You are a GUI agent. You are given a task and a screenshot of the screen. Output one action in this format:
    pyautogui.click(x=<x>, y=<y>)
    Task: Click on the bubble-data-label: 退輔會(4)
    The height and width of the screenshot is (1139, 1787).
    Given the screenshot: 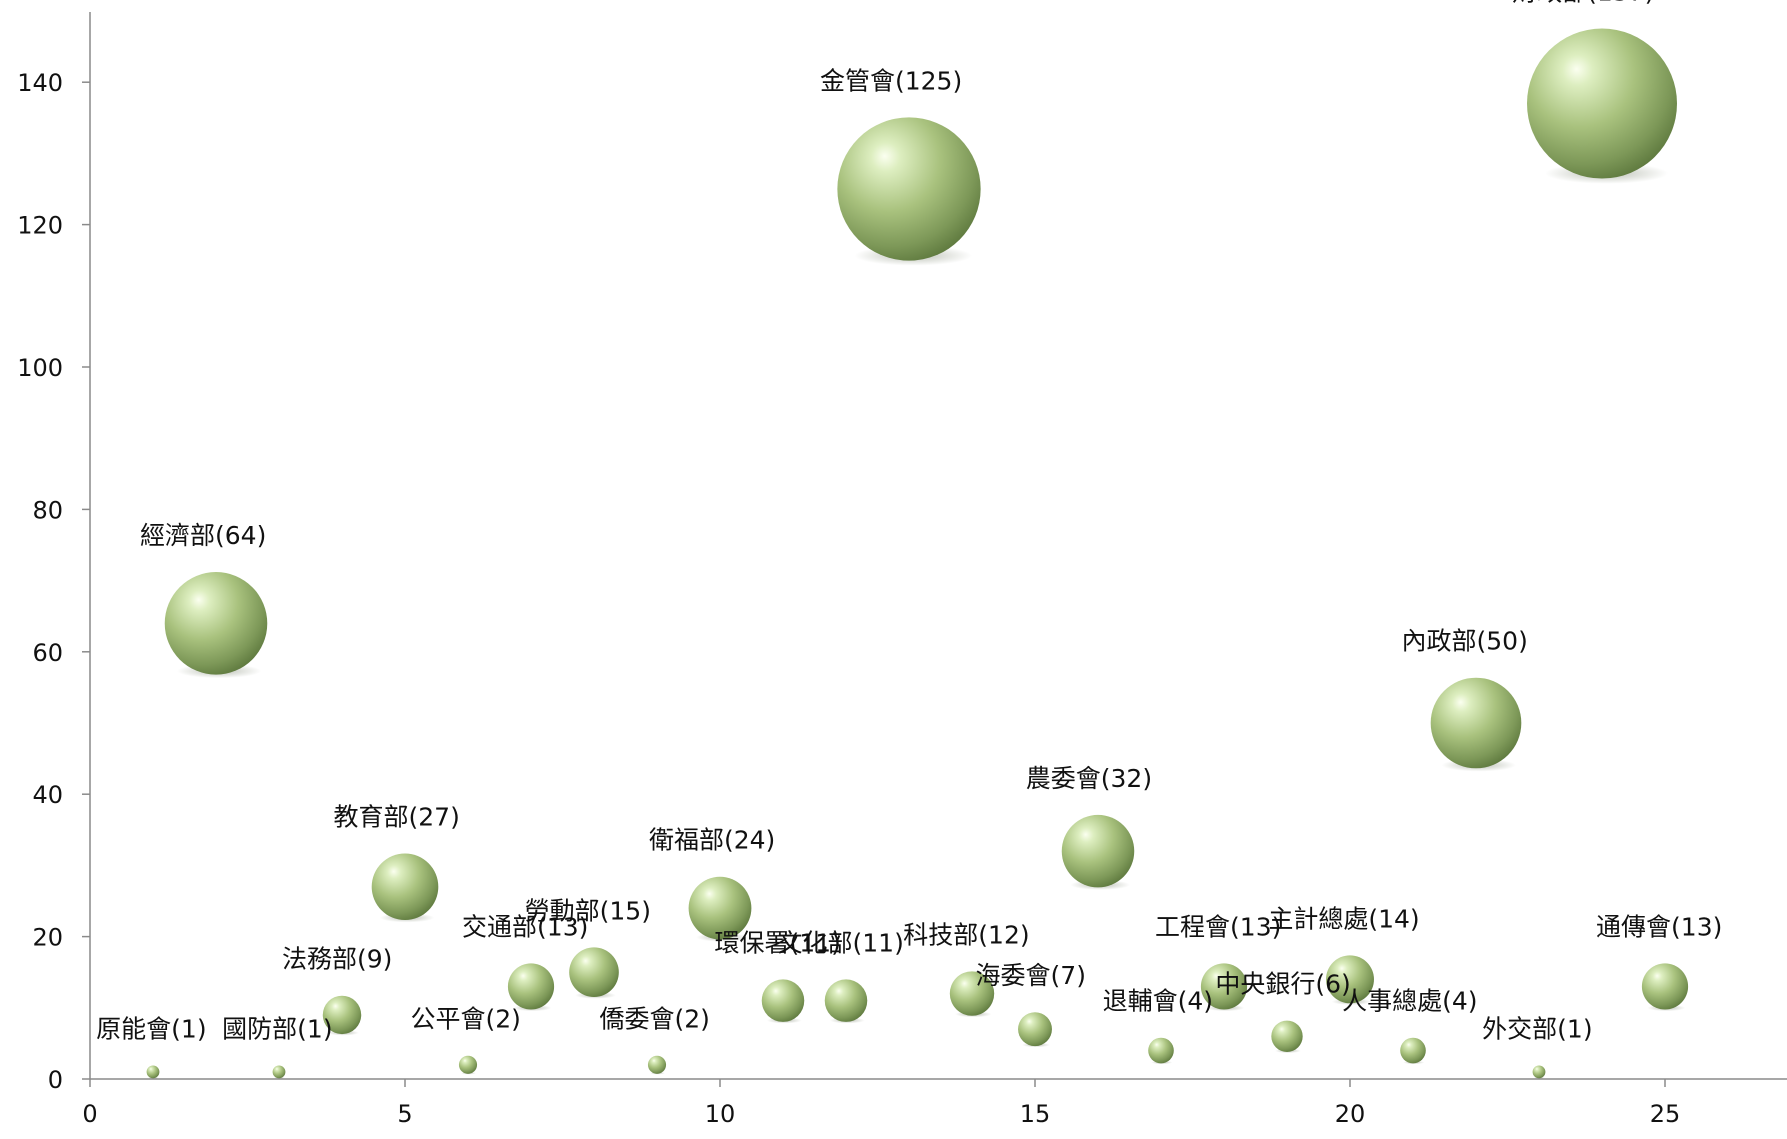 What is the action you would take?
    pyautogui.click(x=1158, y=1001)
    